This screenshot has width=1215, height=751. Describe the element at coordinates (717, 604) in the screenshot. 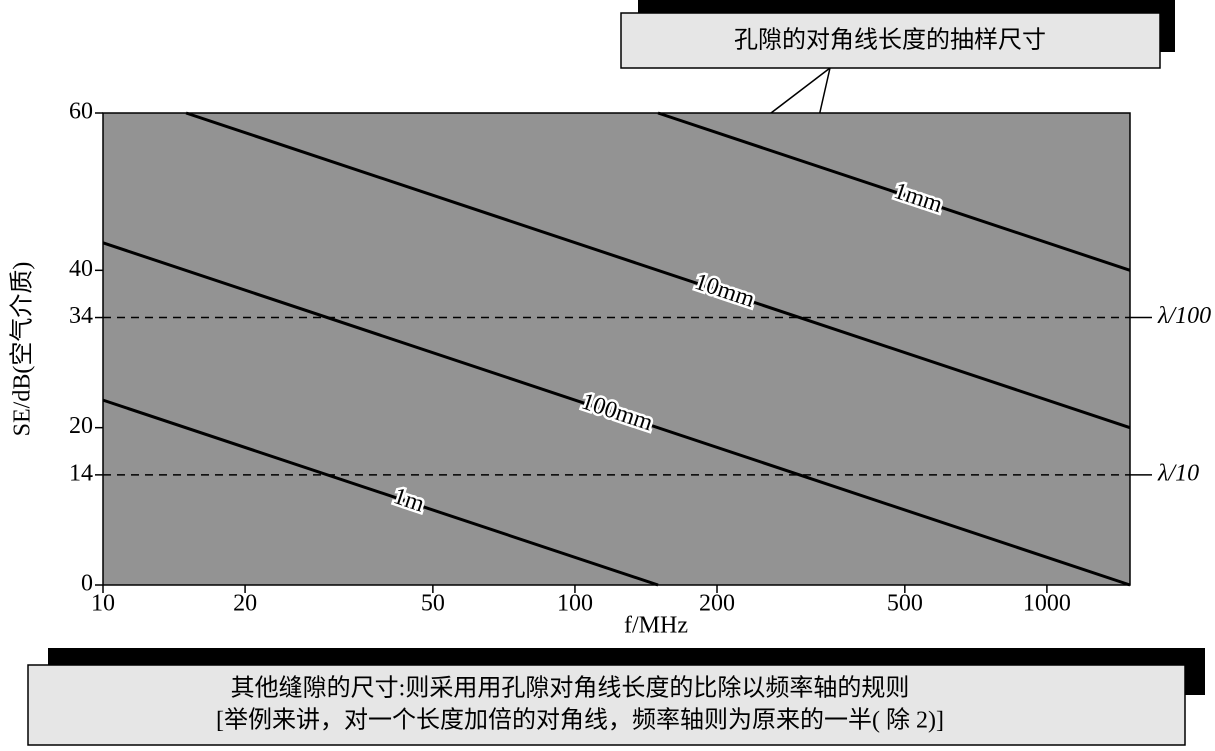

I see `x-tick-label: 200` at that location.